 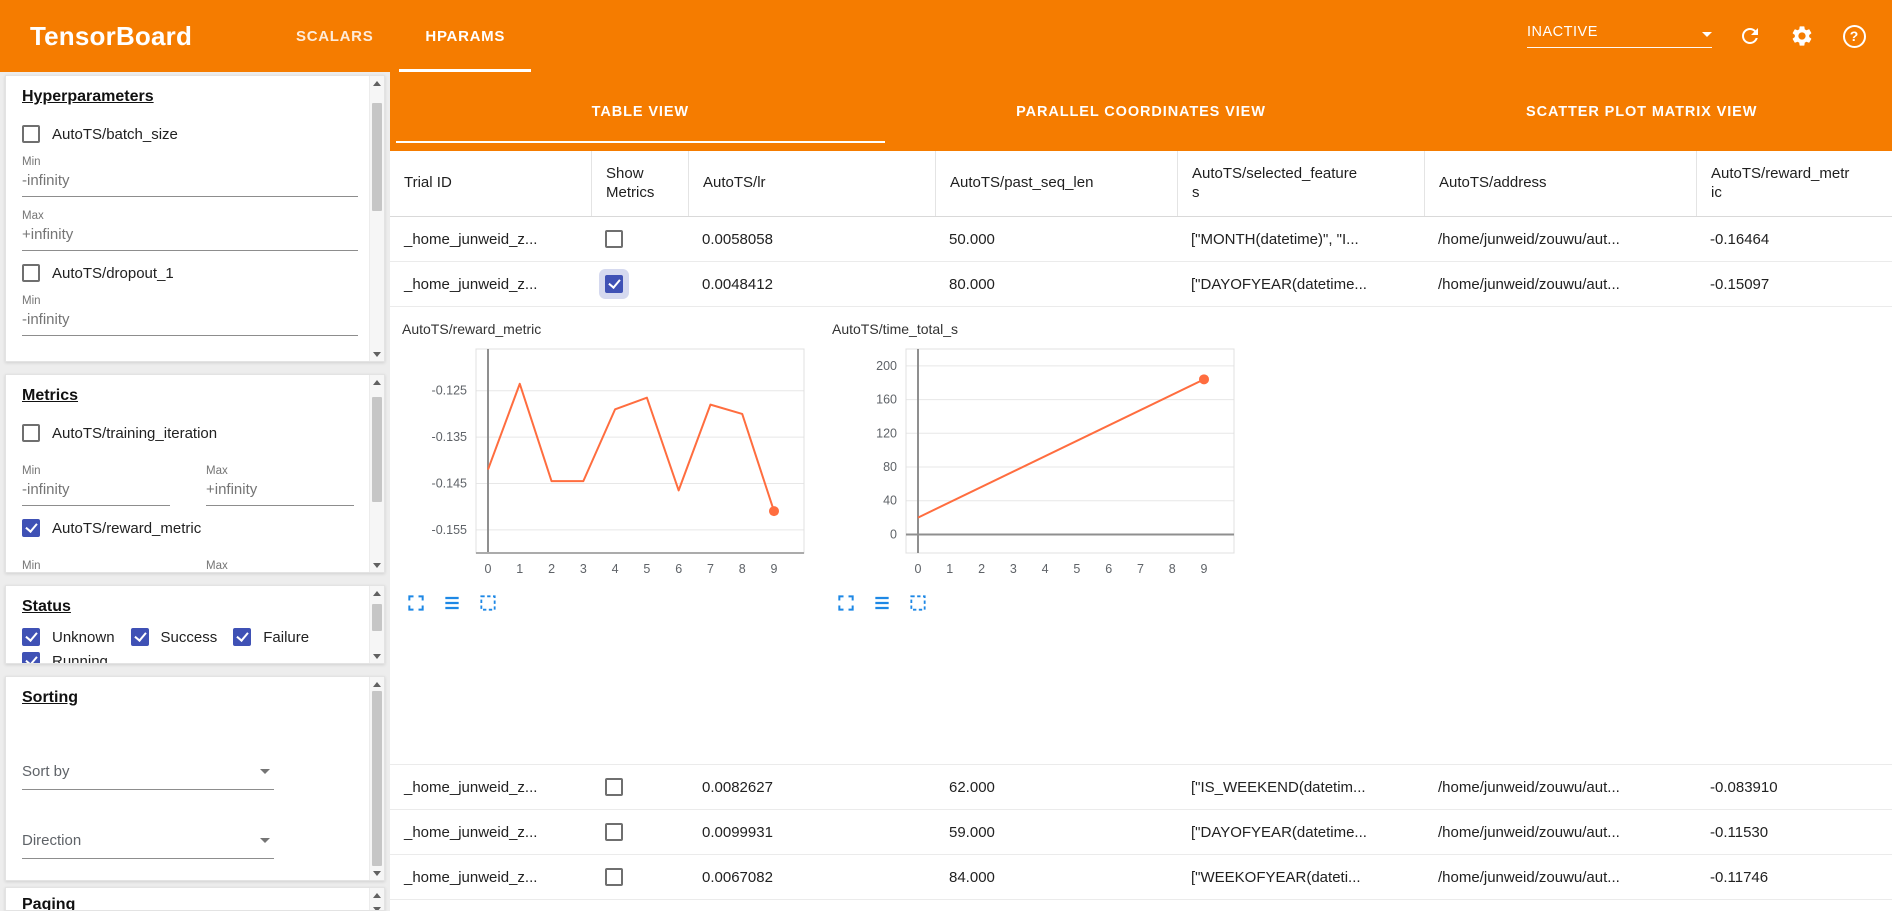 I want to click on cell-lr: 0.0067082, so click(x=737, y=877).